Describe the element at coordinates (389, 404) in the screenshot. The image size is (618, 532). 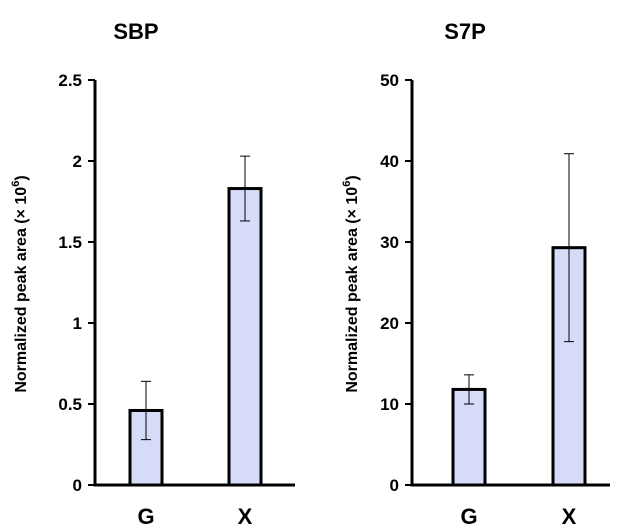
I see `y-tick-label: 10` at that location.